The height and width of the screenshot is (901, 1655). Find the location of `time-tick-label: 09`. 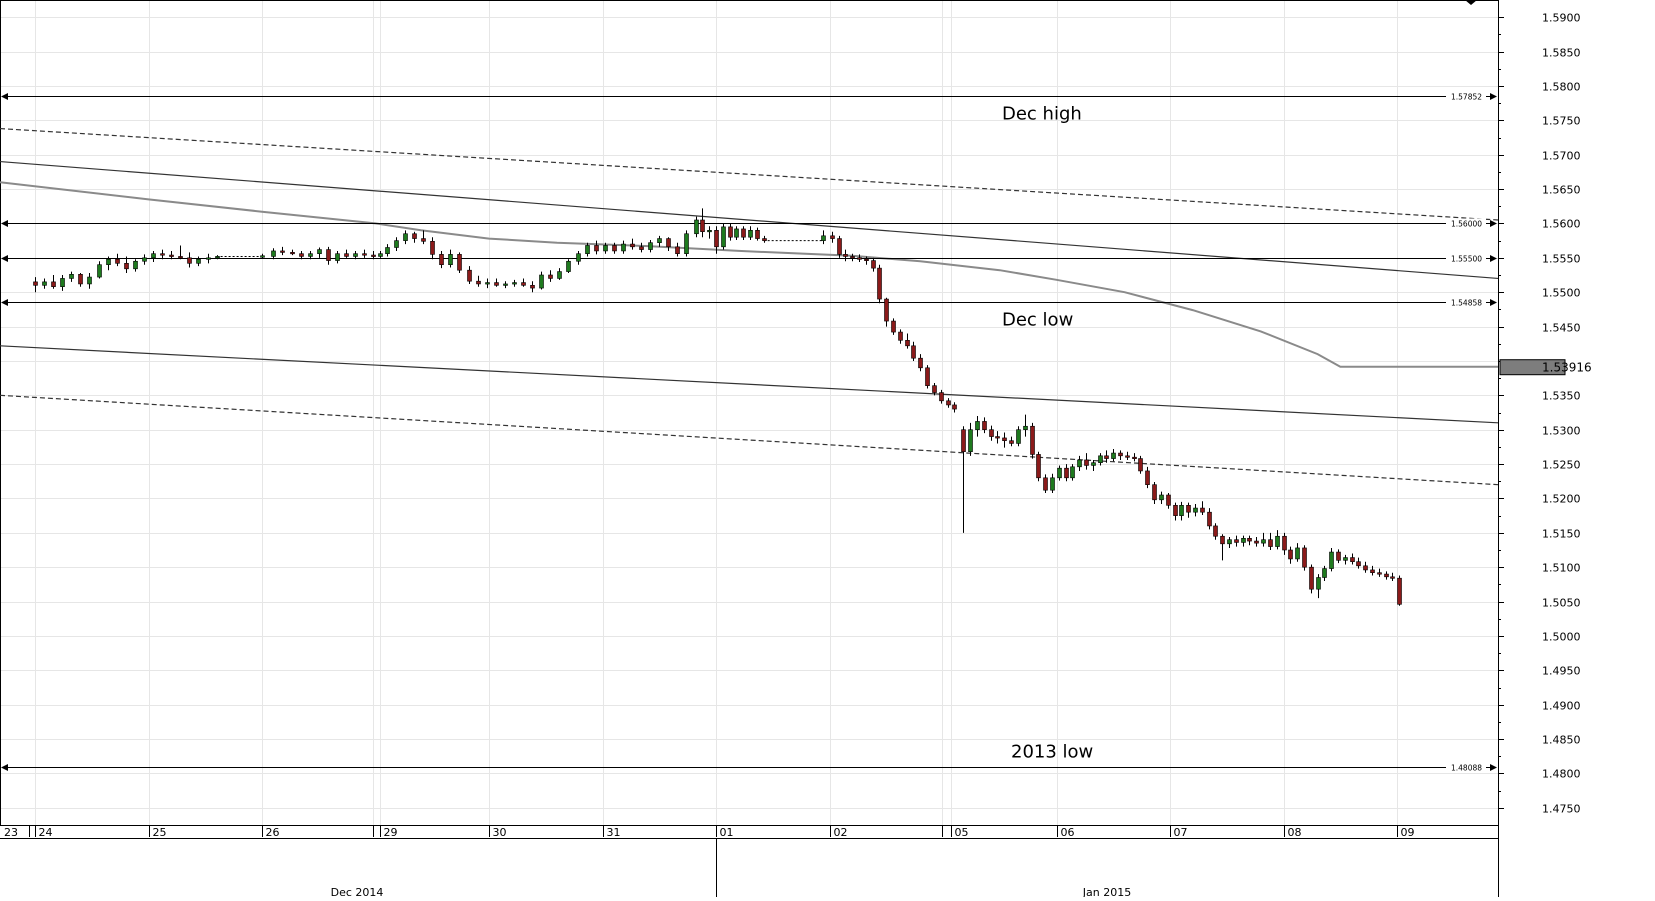

time-tick-label: 09 is located at coordinates (1408, 832).